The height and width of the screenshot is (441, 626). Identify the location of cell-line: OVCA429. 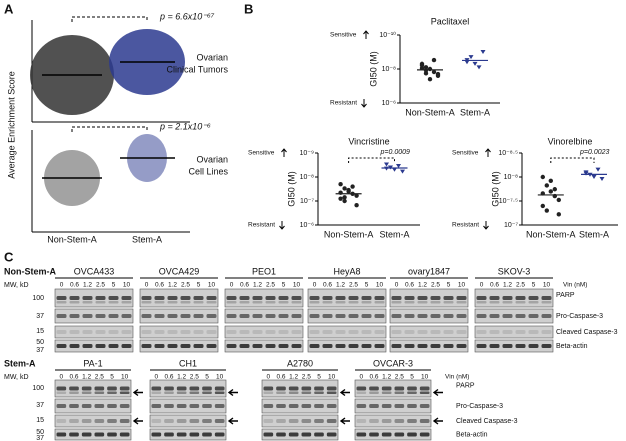
(179, 271).